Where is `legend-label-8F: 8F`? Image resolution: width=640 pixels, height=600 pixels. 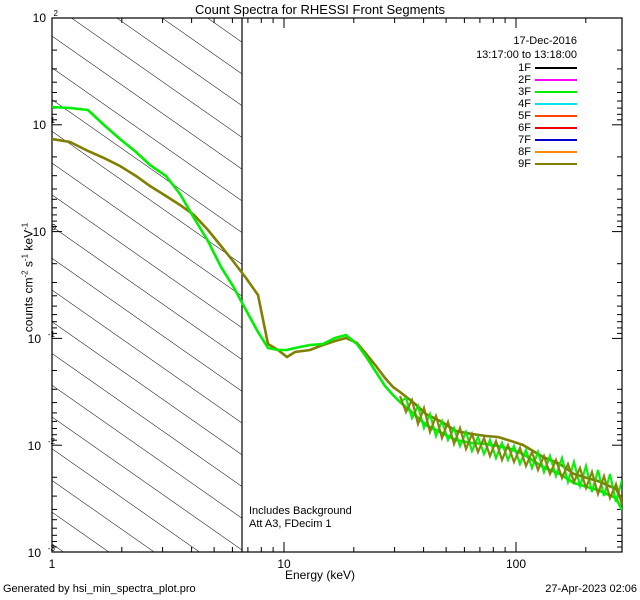
legend-label-8F: 8F is located at coordinates (524, 152).